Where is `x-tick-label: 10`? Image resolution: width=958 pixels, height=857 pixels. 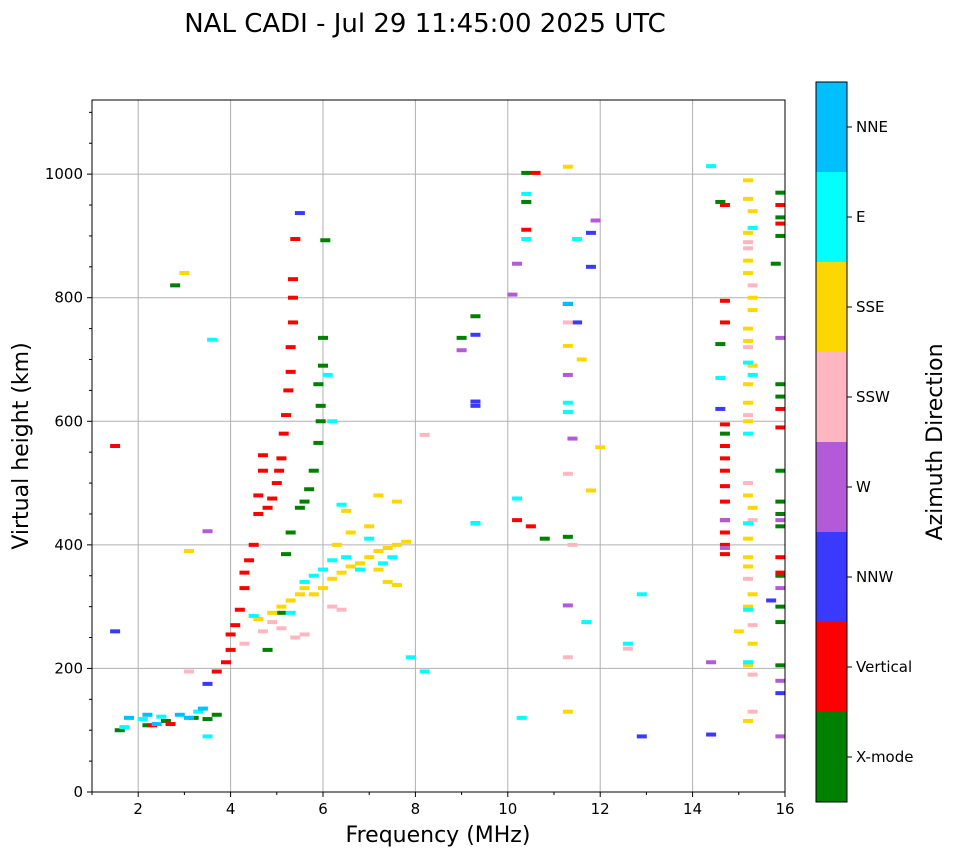 x-tick-label: 10 is located at coordinates (507, 809).